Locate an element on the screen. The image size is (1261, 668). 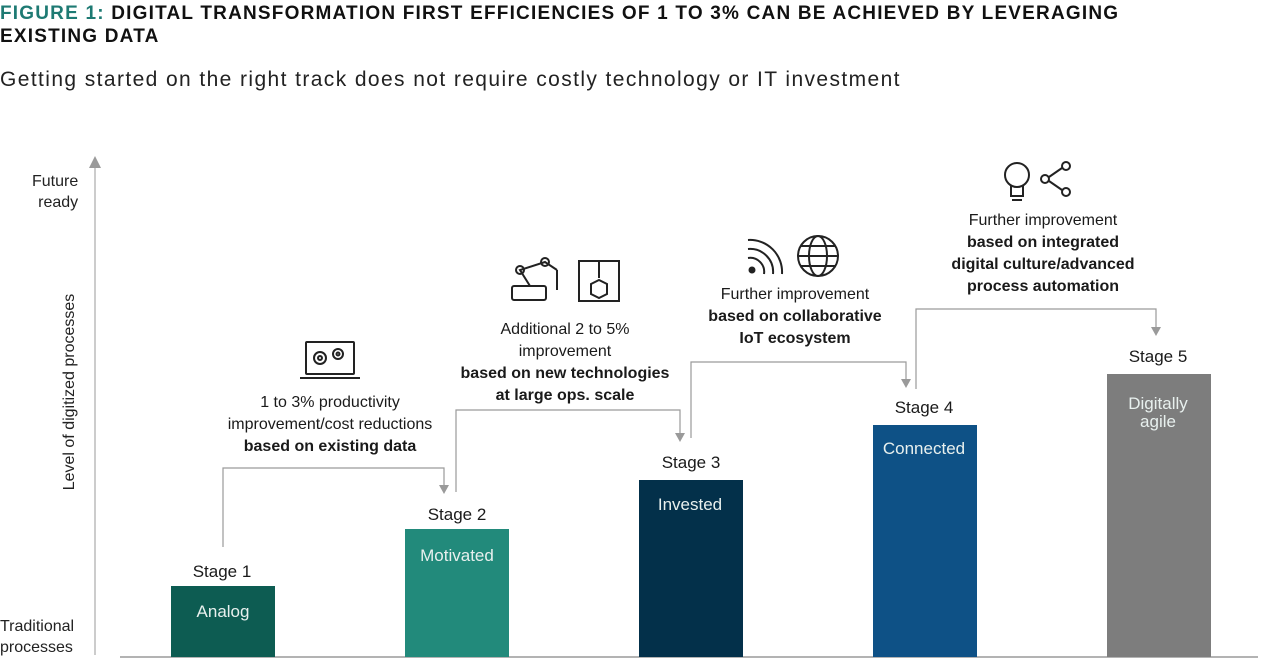
wireless-signal-icon is located at coordinates (765, 256).